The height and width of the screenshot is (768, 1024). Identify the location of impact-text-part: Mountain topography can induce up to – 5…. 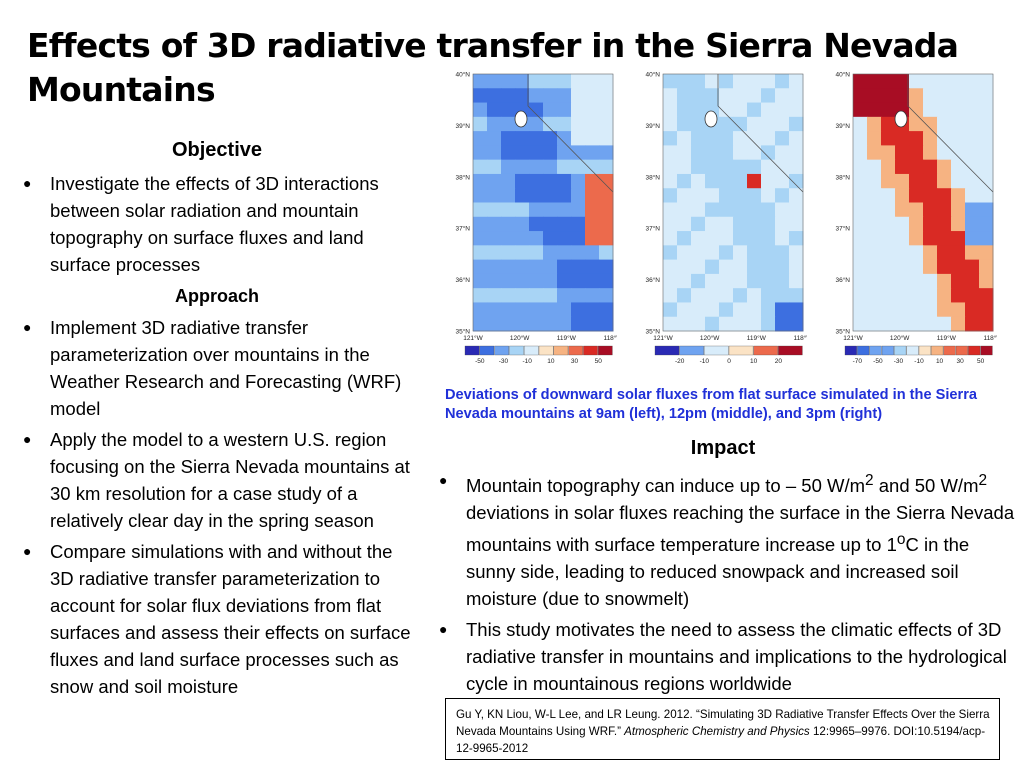
(666, 486).